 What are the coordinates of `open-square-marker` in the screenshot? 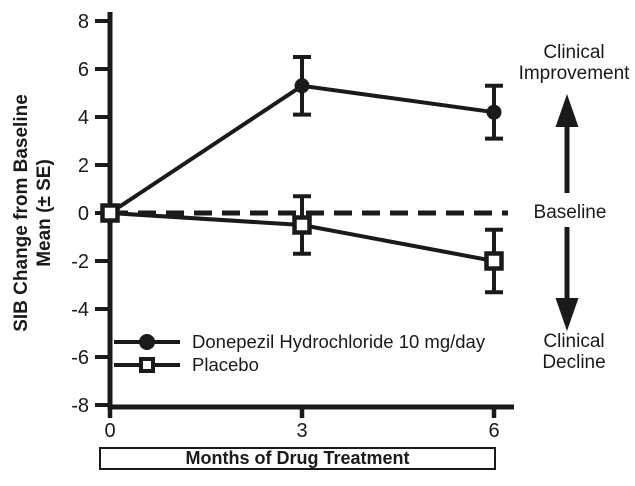 It's located at (147, 364).